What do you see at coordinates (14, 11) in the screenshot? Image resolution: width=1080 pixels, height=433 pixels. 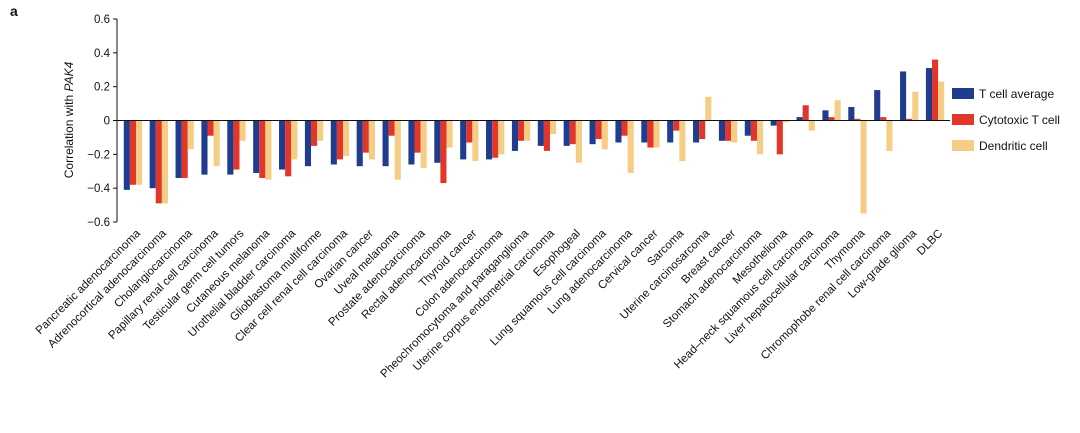 I see `panel-label: a` at bounding box center [14, 11].